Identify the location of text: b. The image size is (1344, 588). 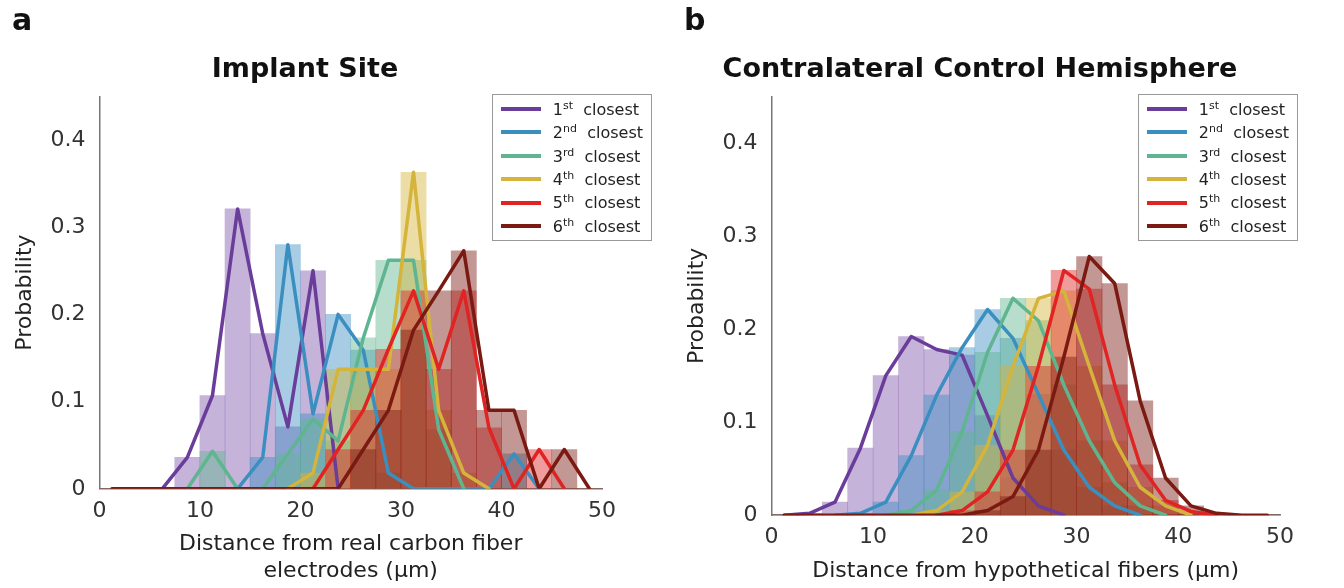
(695, 19).